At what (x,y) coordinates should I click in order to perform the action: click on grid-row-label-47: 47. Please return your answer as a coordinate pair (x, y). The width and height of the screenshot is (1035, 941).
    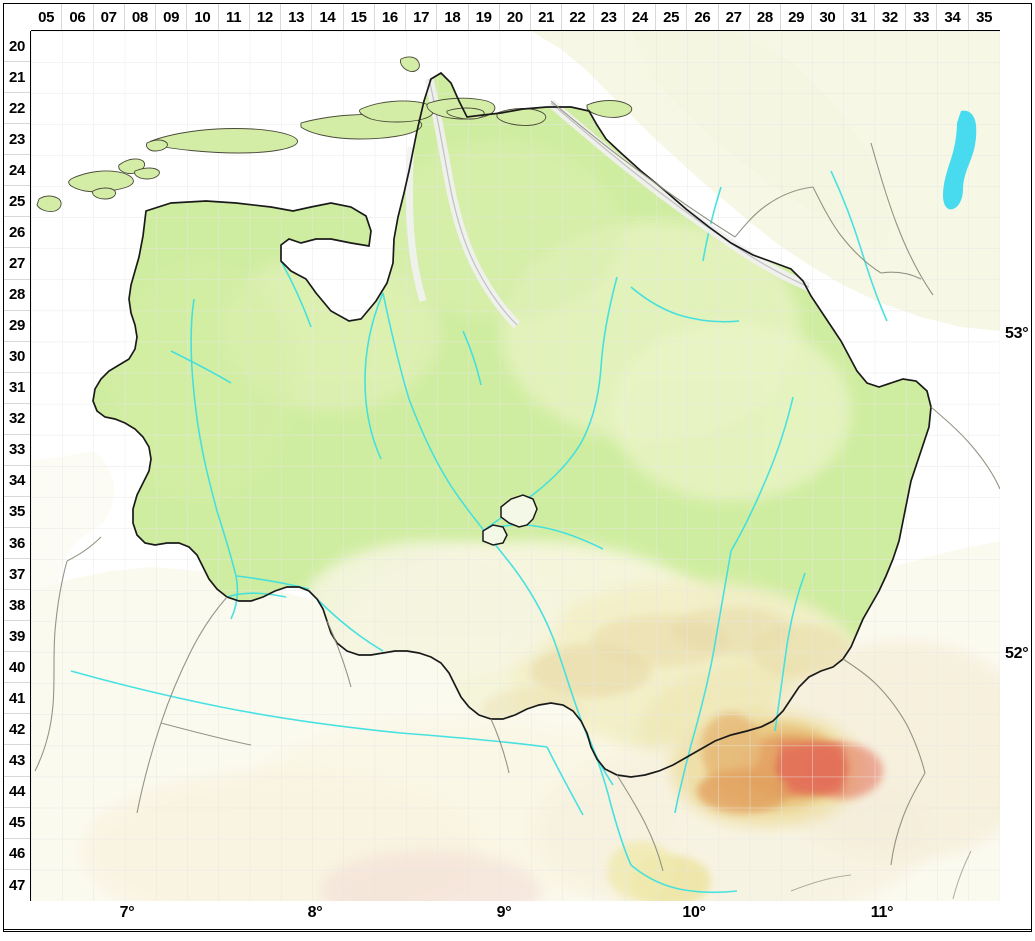
    Looking at the image, I should click on (17, 885).